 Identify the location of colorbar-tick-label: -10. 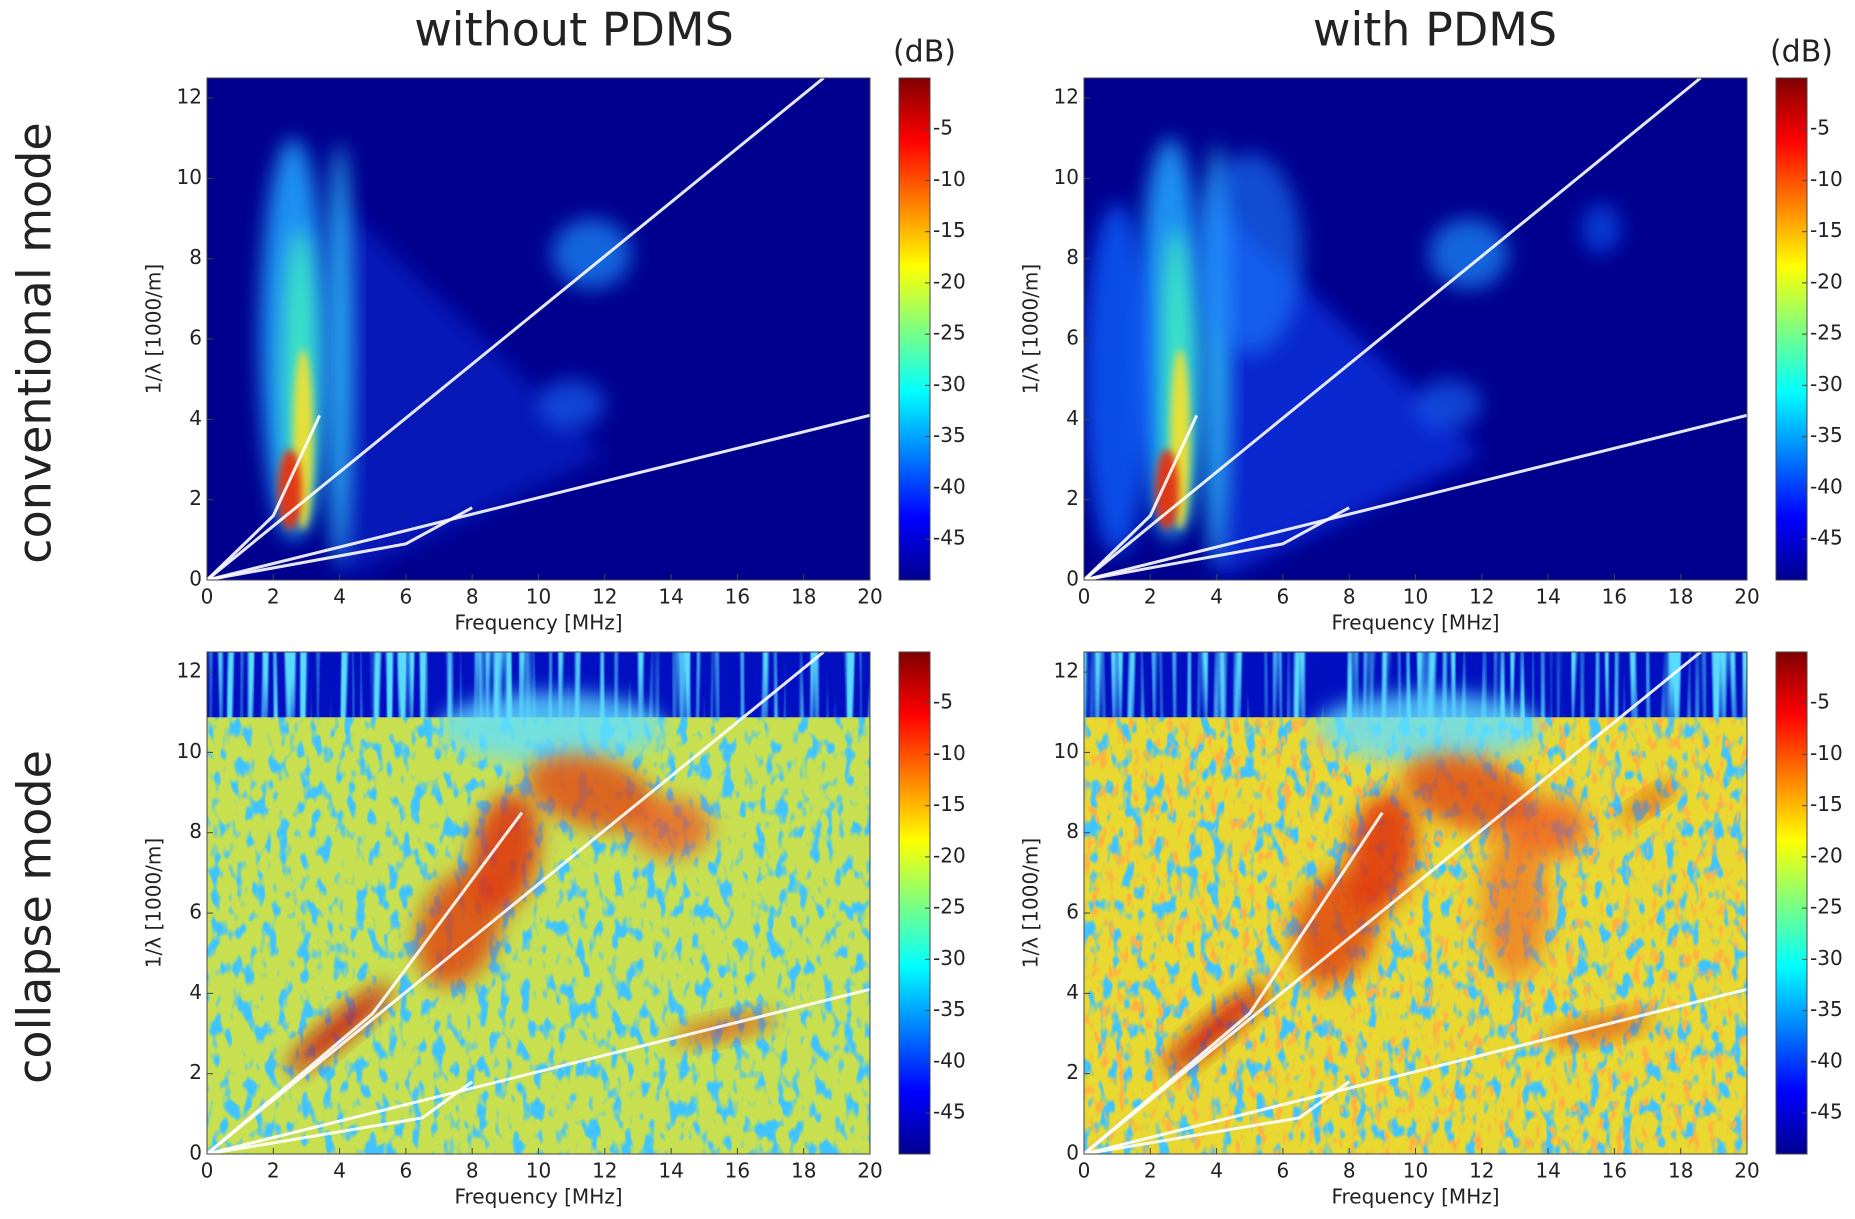
(1826, 179).